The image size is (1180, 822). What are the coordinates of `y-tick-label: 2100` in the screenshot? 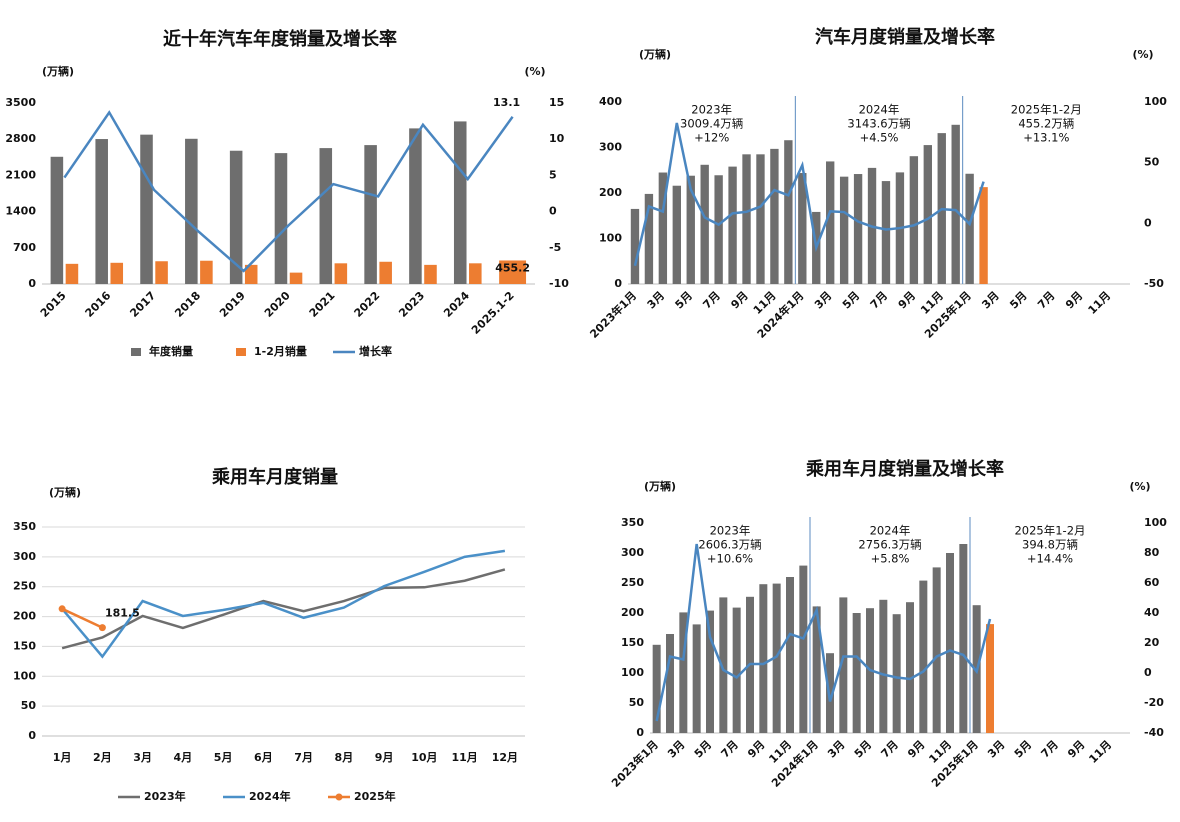 It's located at (20, 174).